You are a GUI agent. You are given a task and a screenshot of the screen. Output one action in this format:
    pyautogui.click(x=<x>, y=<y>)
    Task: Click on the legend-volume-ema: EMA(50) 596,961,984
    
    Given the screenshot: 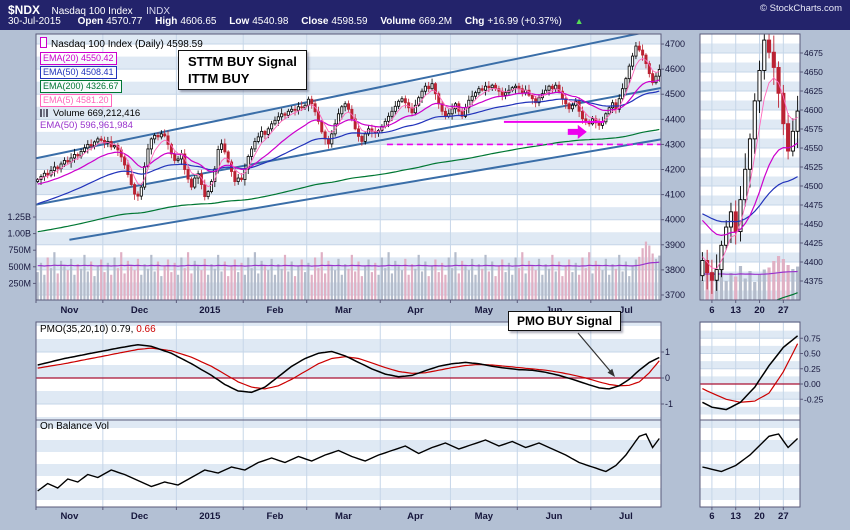 What is the action you would take?
    pyautogui.click(x=86, y=125)
    